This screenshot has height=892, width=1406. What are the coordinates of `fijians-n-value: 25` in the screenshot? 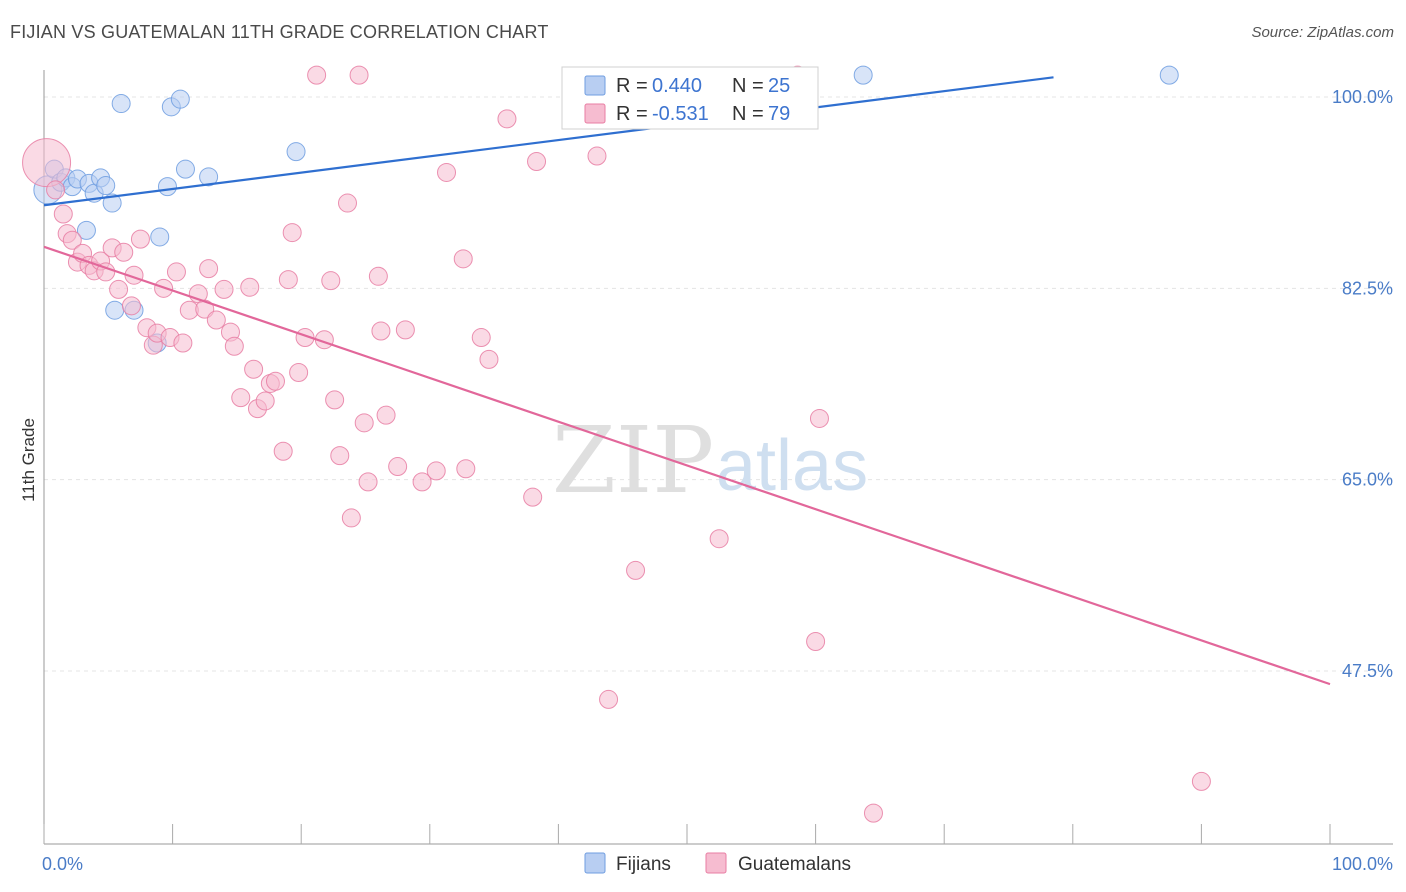 It's located at (779, 86).